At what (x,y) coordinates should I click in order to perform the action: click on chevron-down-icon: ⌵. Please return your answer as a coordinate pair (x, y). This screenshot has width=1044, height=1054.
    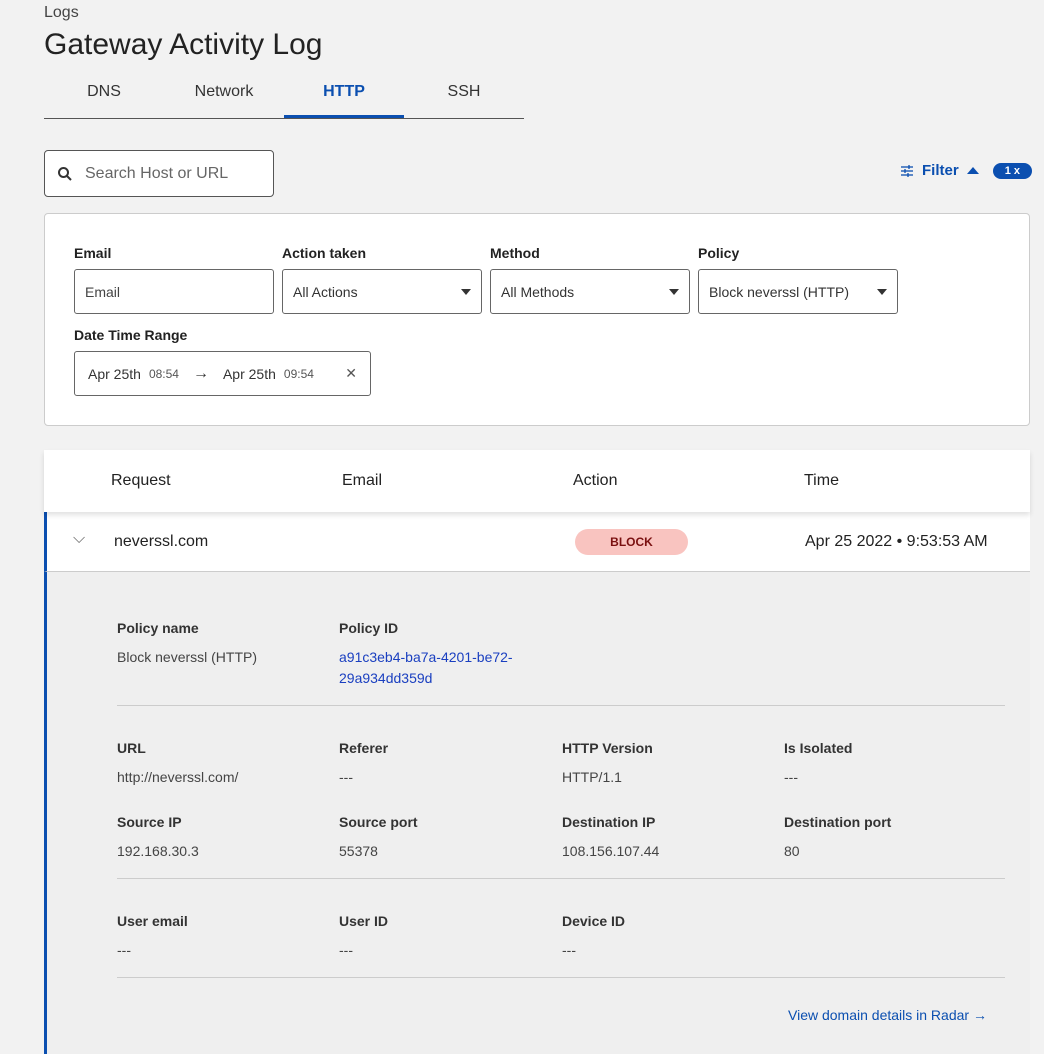
    Looking at the image, I should click on (79, 538).